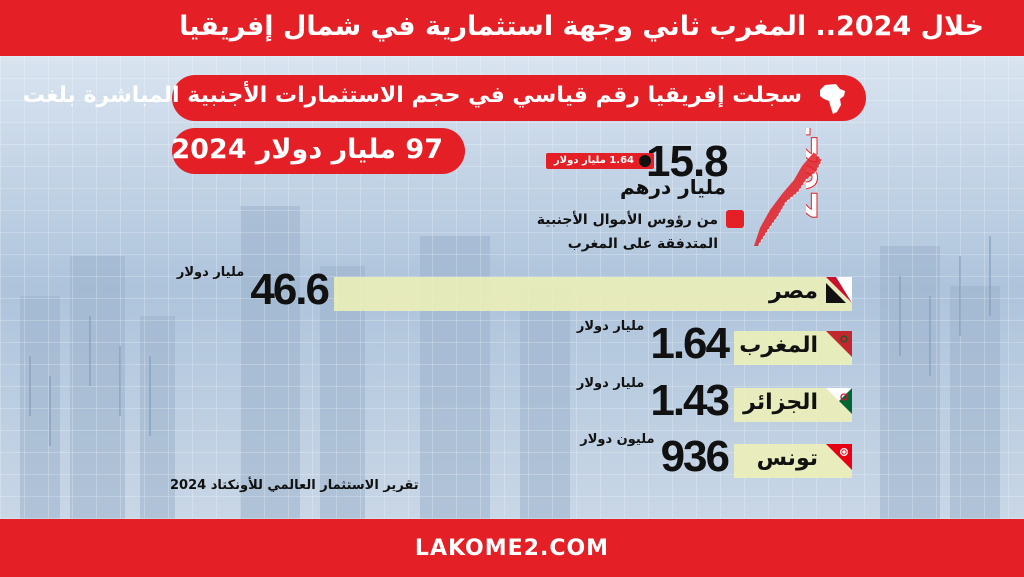  What do you see at coordinates (690, 400) in the screenshot?
I see `value-label-2: 1.43` at bounding box center [690, 400].